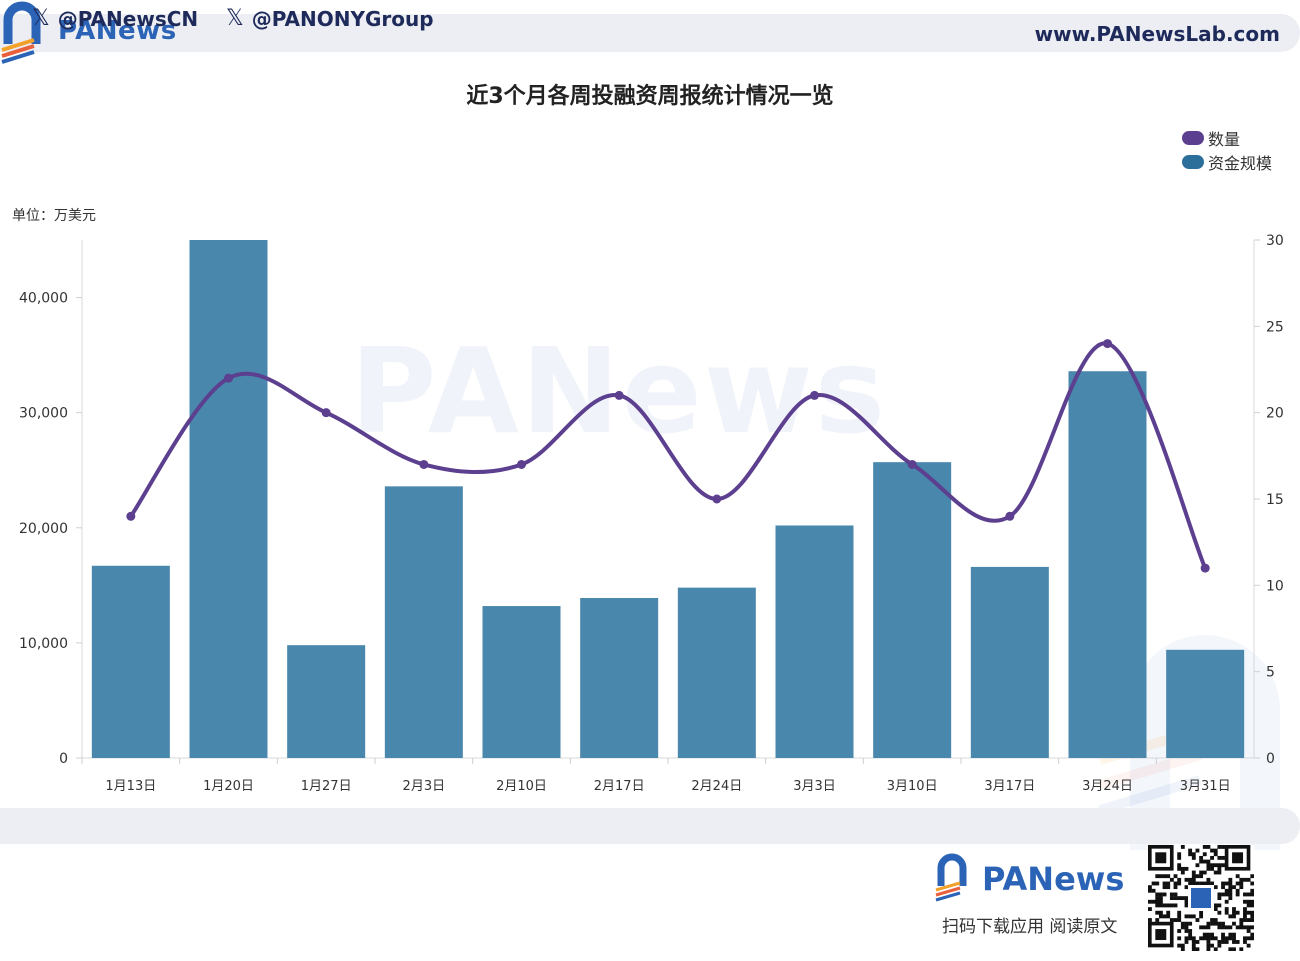 The image size is (1300, 961). What do you see at coordinates (54, 216) in the screenshot?
I see `unit-label: 单位：万美元` at bounding box center [54, 216].